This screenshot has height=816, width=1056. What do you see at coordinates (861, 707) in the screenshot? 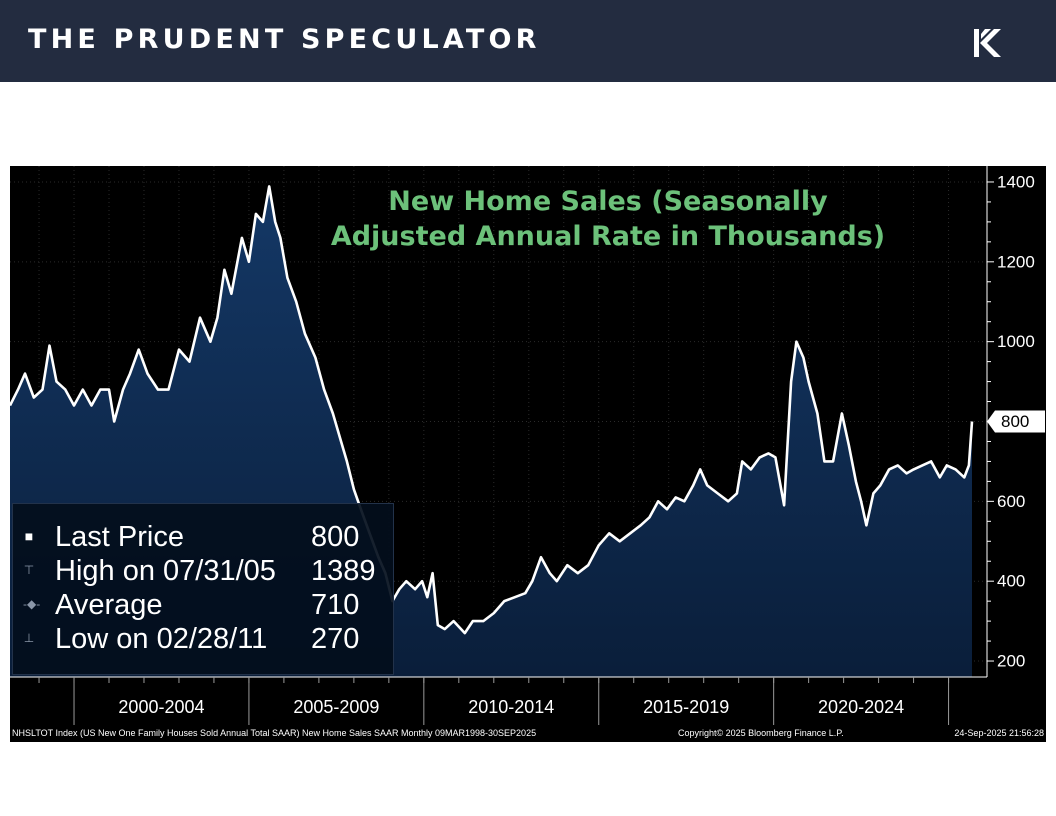
I see `x-tick-label: 2020-2024` at bounding box center [861, 707].